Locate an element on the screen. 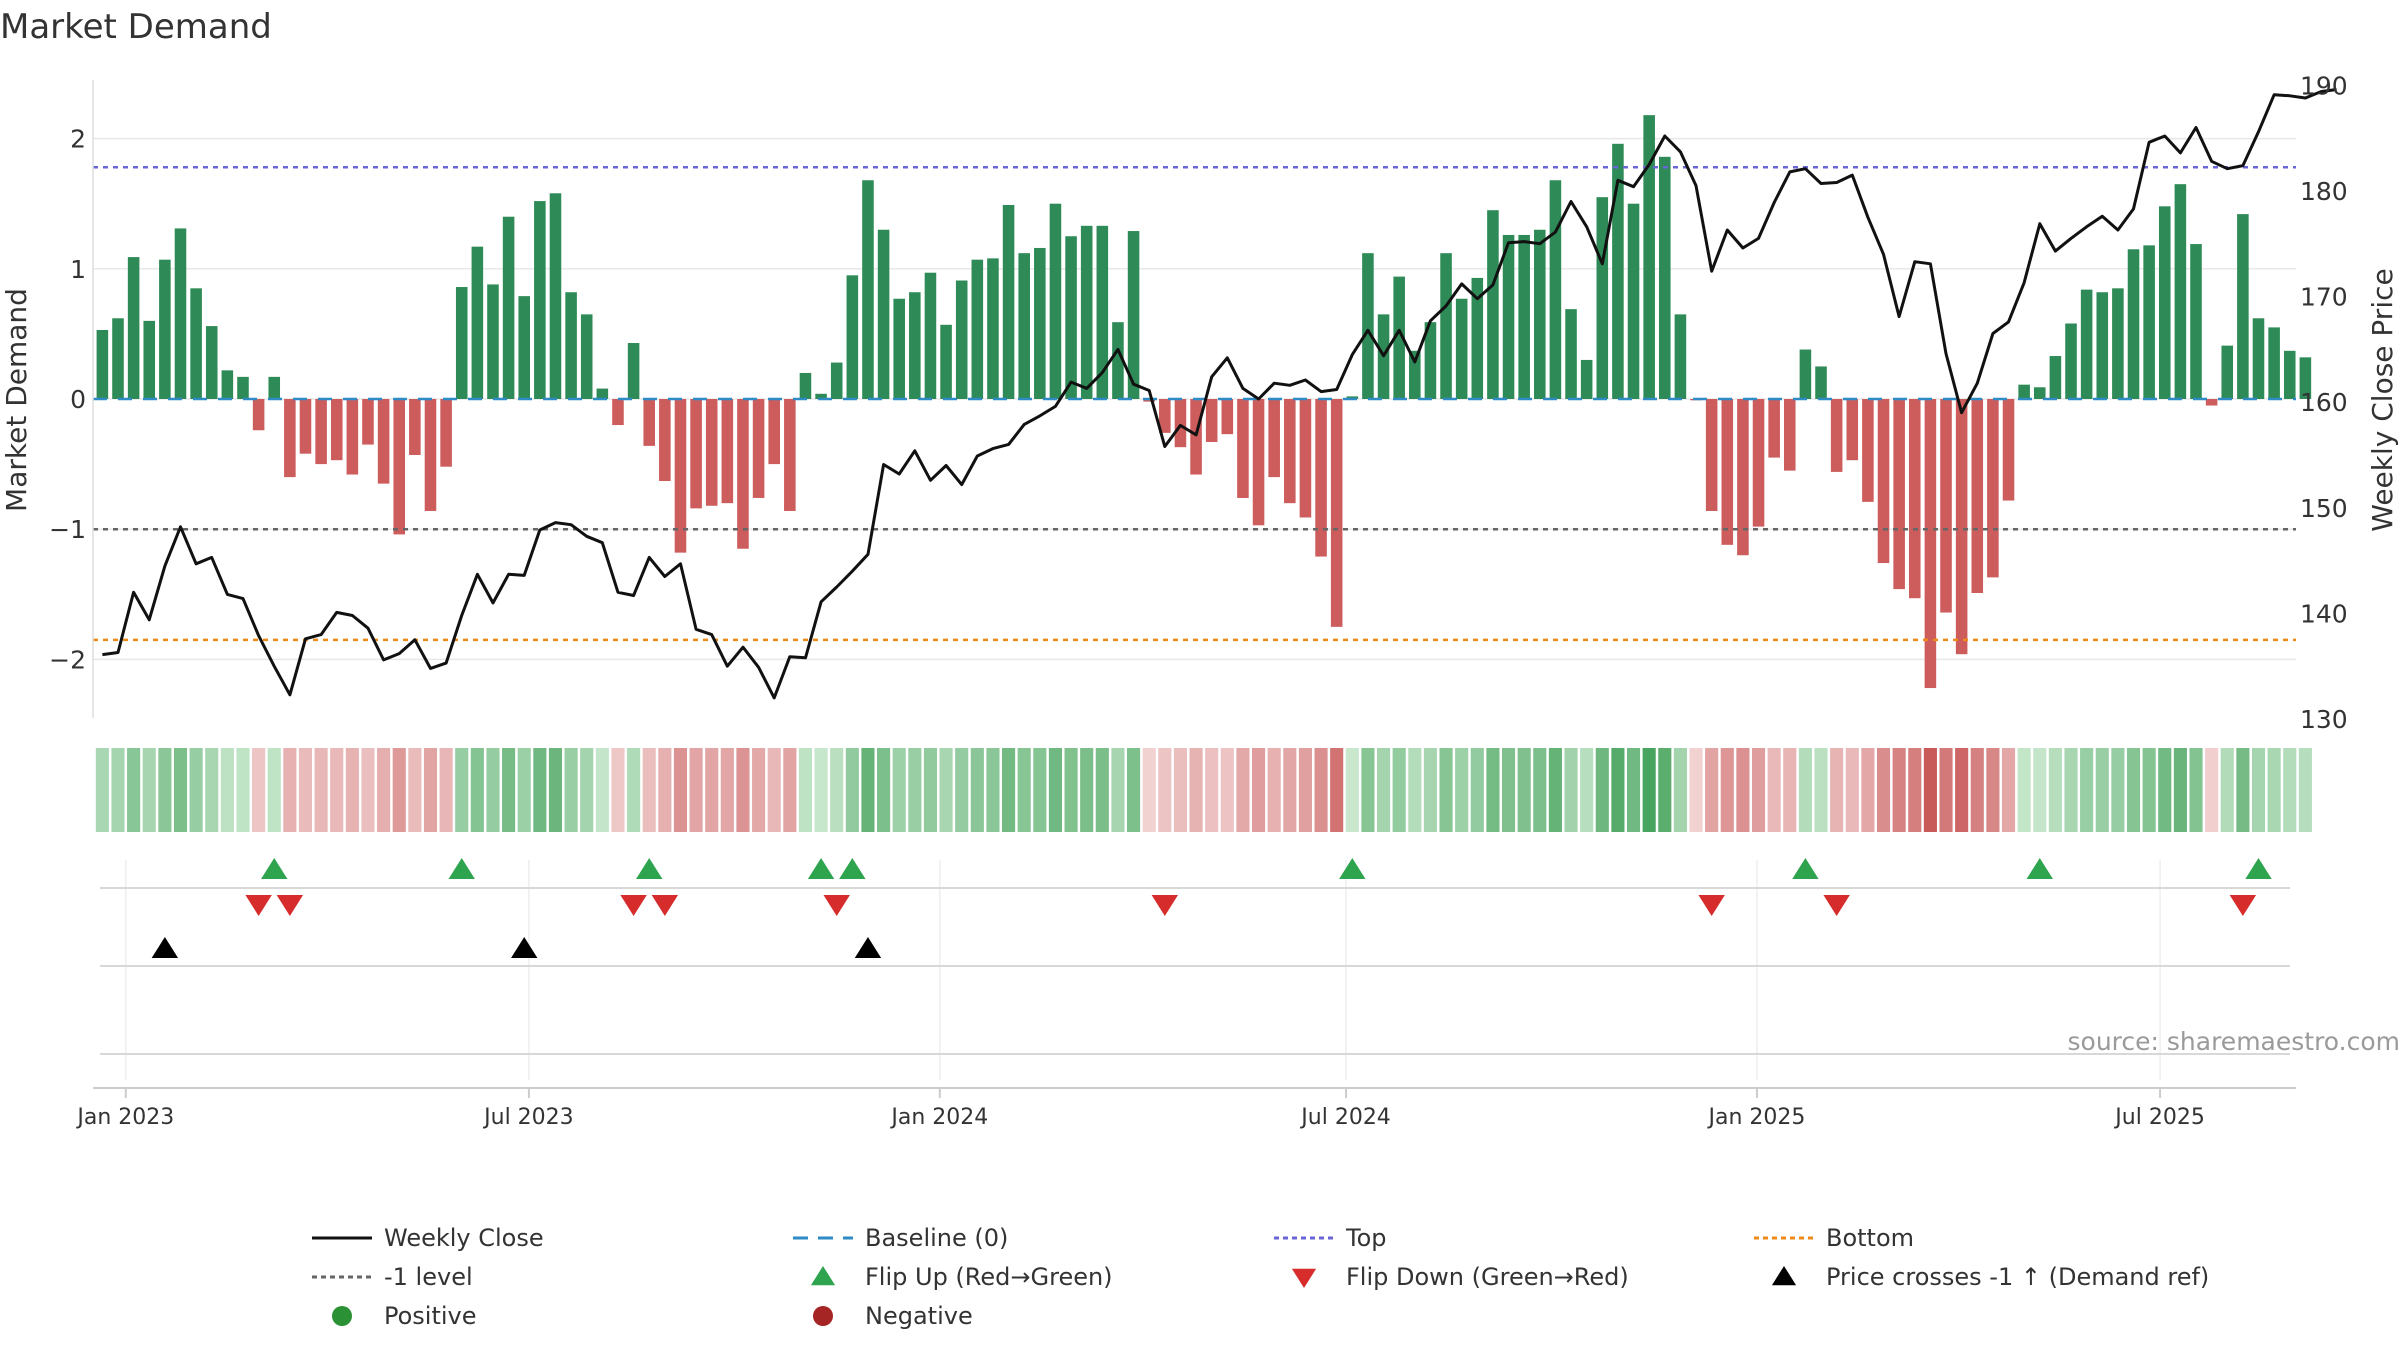  x-tick-label: Jul 2024 is located at coordinates (1345, 1117).